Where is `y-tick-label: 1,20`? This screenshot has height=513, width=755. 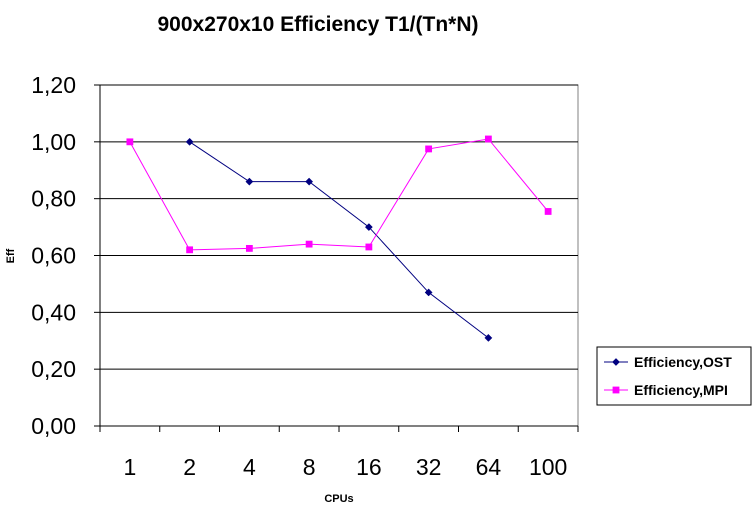
y-tick-label: 1,20 is located at coordinates (53, 85).